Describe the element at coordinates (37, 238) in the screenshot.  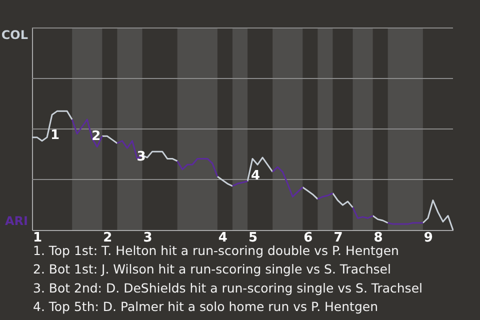
I see `x-tick-label: 1` at that location.